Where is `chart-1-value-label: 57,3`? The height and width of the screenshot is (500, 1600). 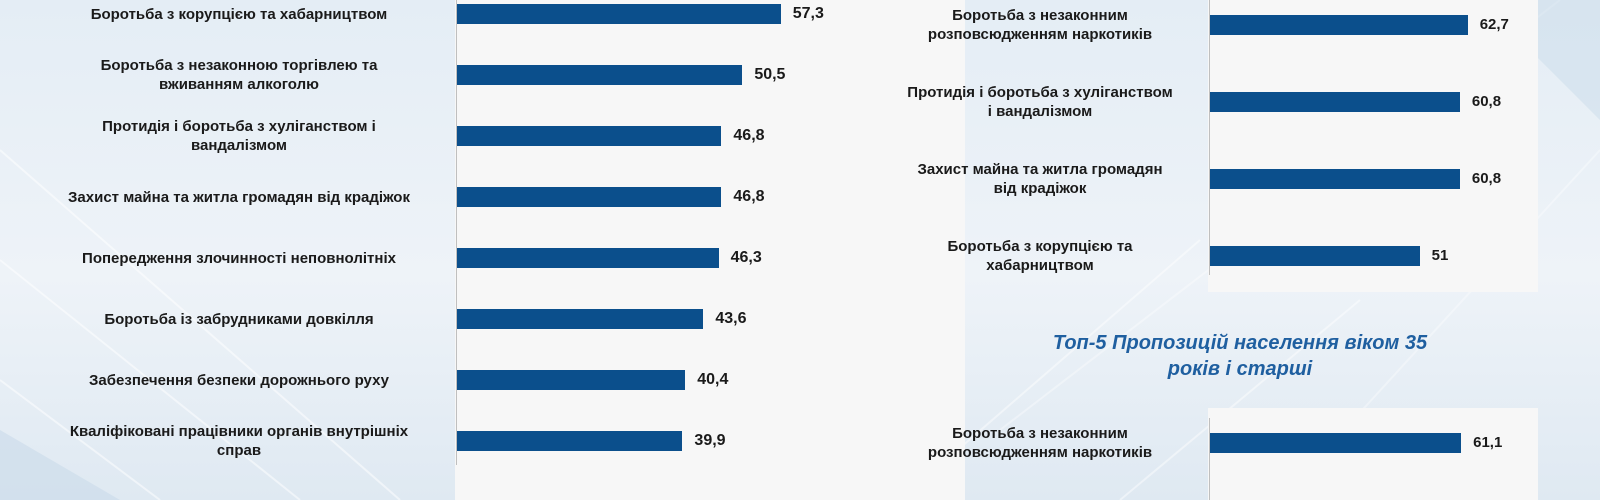
chart-1-value-label: 57,3 is located at coordinates (808, 13).